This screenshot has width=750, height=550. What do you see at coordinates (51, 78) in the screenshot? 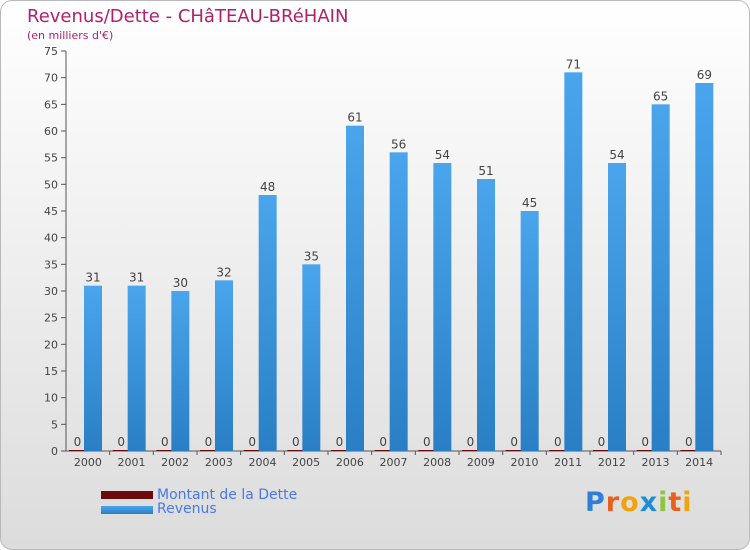
I see `y-tick-label: 70` at bounding box center [51, 78].